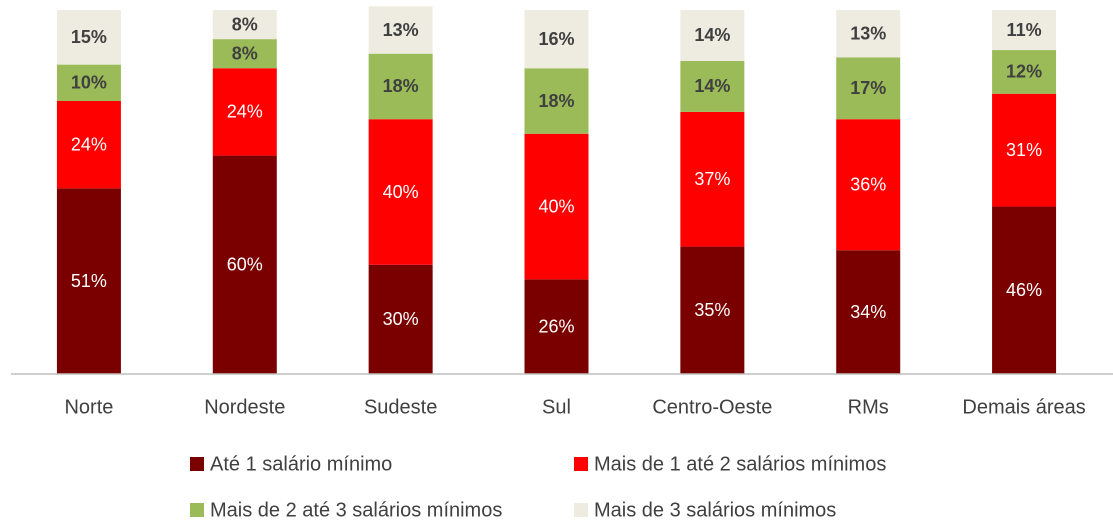 This screenshot has width=1113, height=522. I want to click on data-label: 11%, so click(1024, 30).